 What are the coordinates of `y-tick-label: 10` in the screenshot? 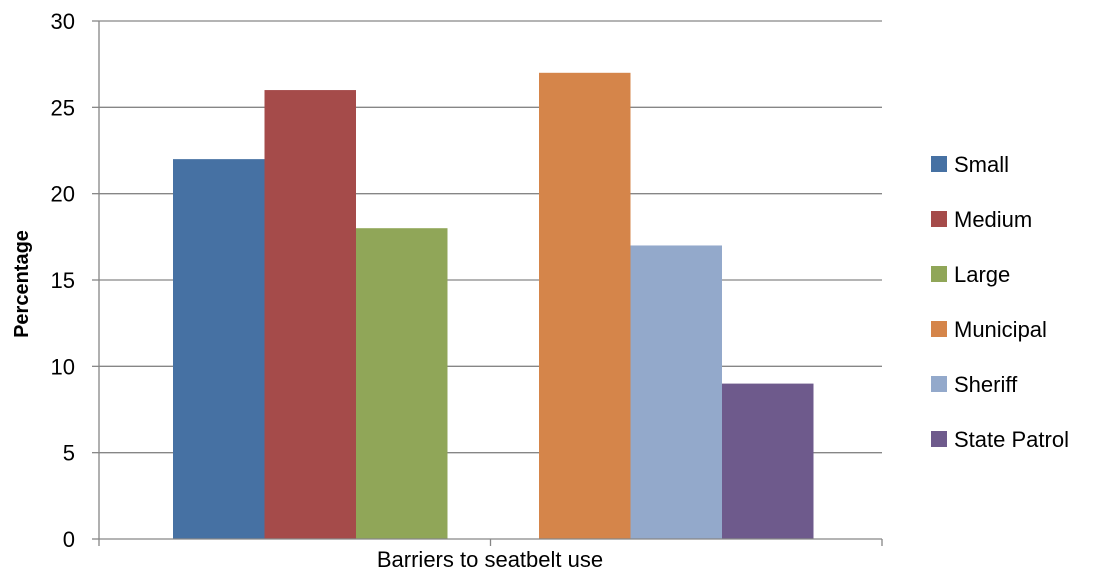 It's located at (63, 366).